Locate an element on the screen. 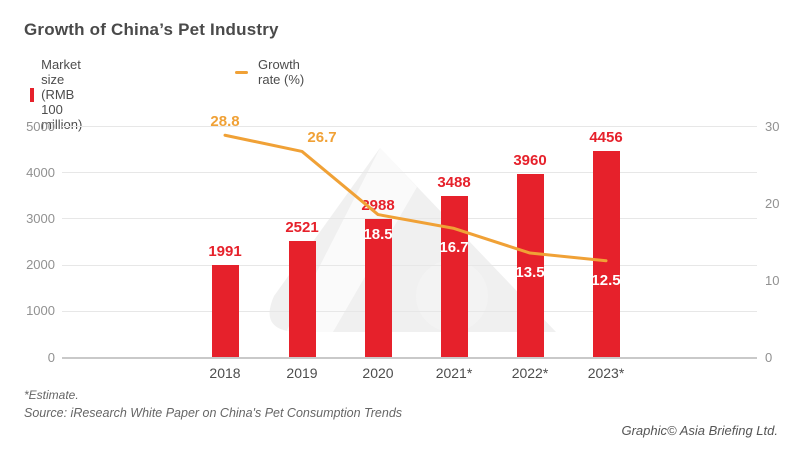 The image size is (800, 450). credit-text: Graphic© Asia Briefing Ltd. is located at coordinates (699, 430).